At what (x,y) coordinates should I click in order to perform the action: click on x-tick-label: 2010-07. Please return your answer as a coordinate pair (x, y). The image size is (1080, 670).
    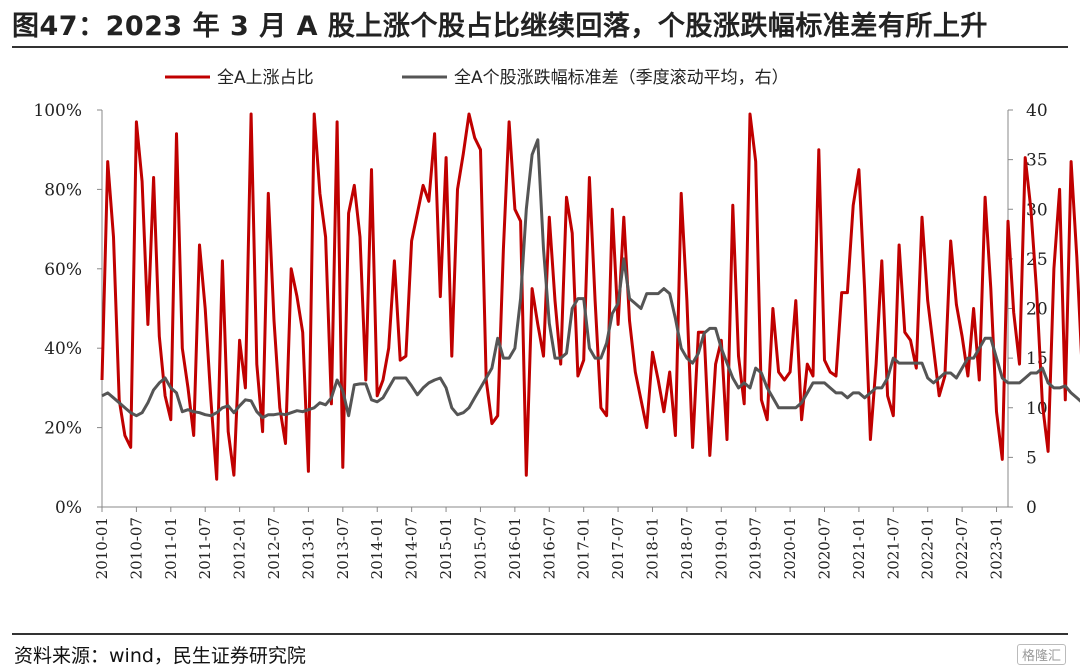
    Looking at the image, I should click on (136, 548).